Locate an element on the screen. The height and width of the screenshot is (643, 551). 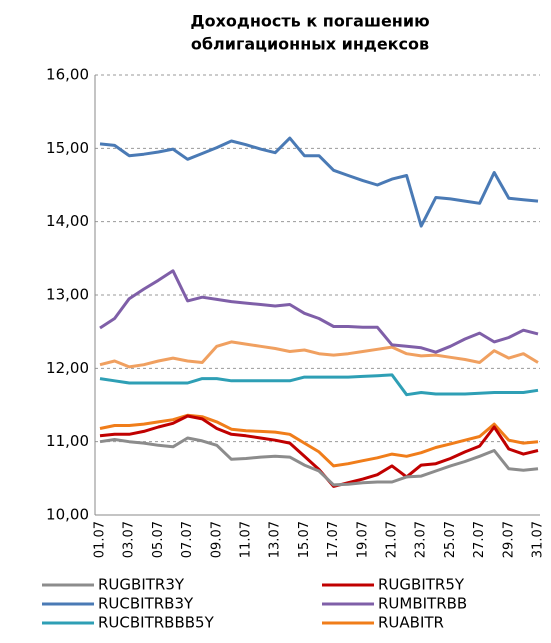
x-tick-label: 25.07 is located at coordinates (450, 539).